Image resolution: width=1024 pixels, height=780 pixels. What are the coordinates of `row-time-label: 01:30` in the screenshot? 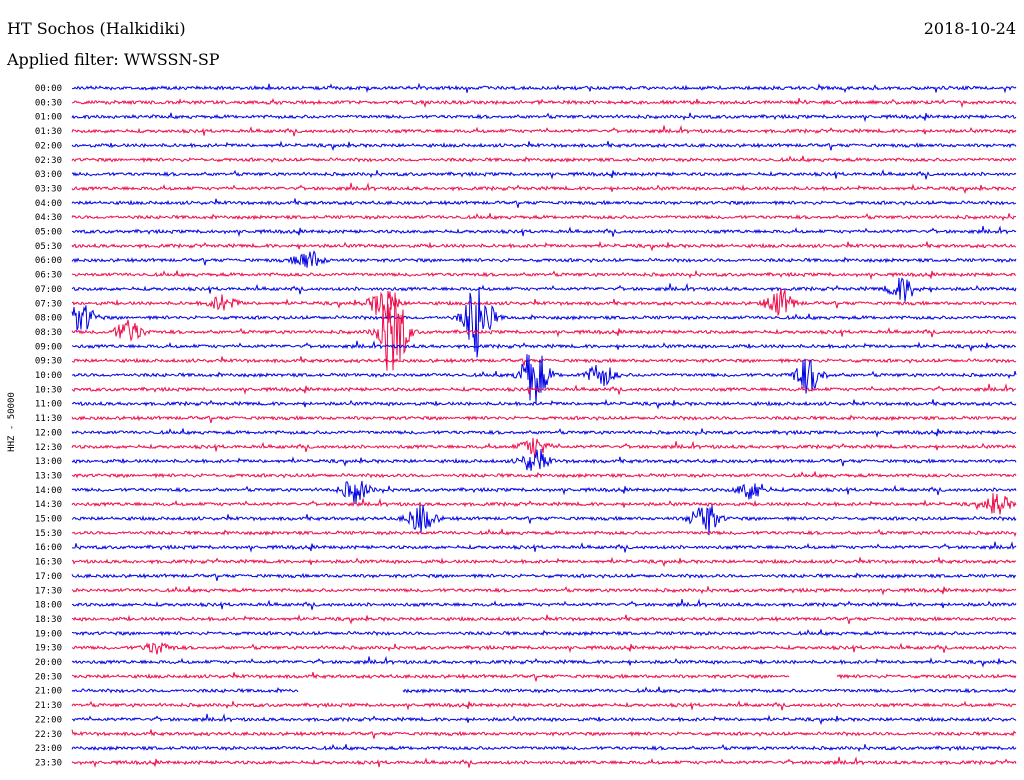 It's located at (48, 132).